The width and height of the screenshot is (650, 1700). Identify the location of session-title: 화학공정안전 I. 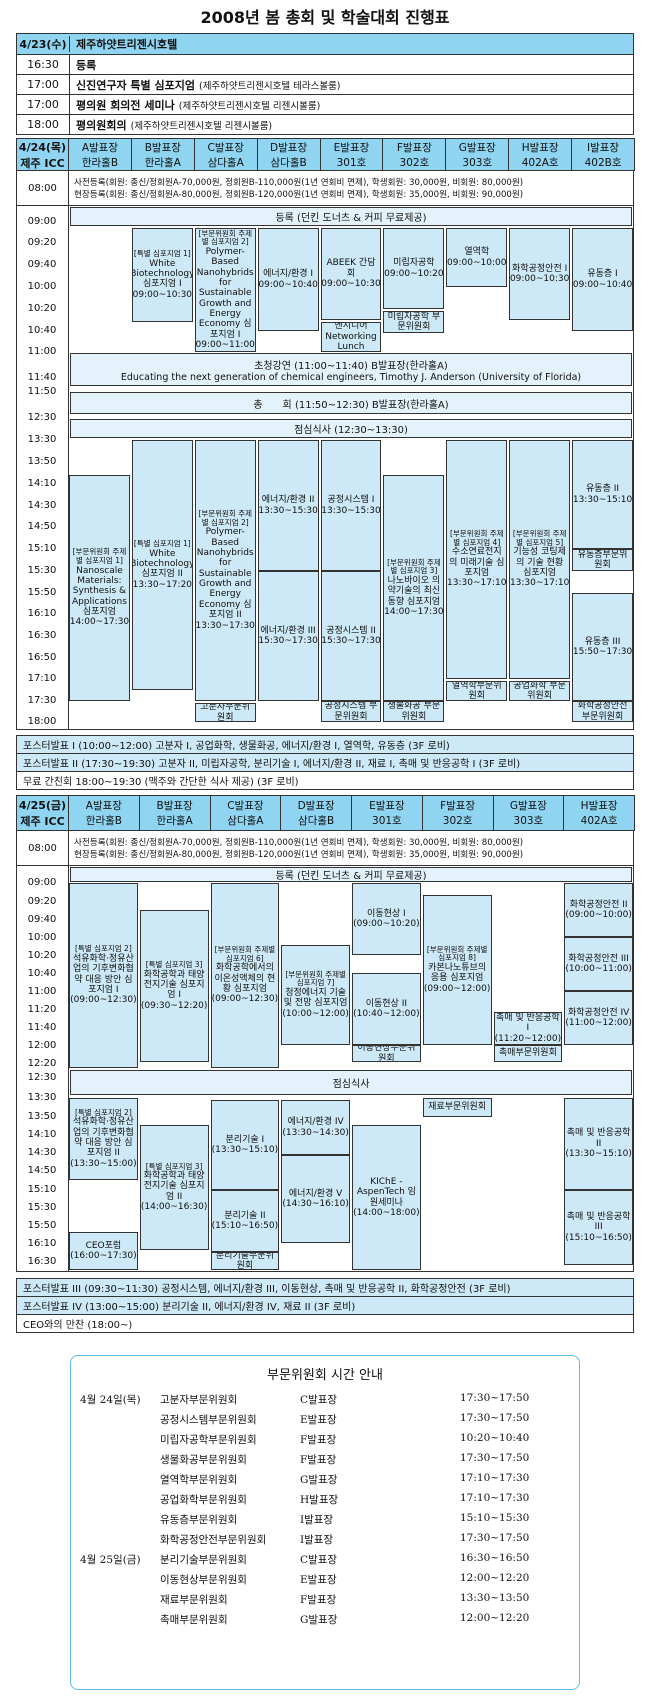
(540, 268).